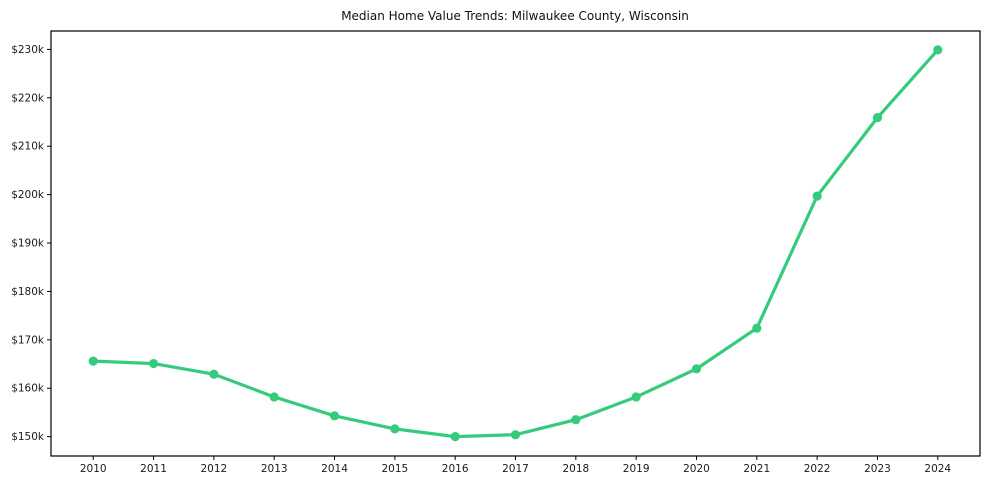  I want to click on x-tick-label: 2024, so click(937, 469).